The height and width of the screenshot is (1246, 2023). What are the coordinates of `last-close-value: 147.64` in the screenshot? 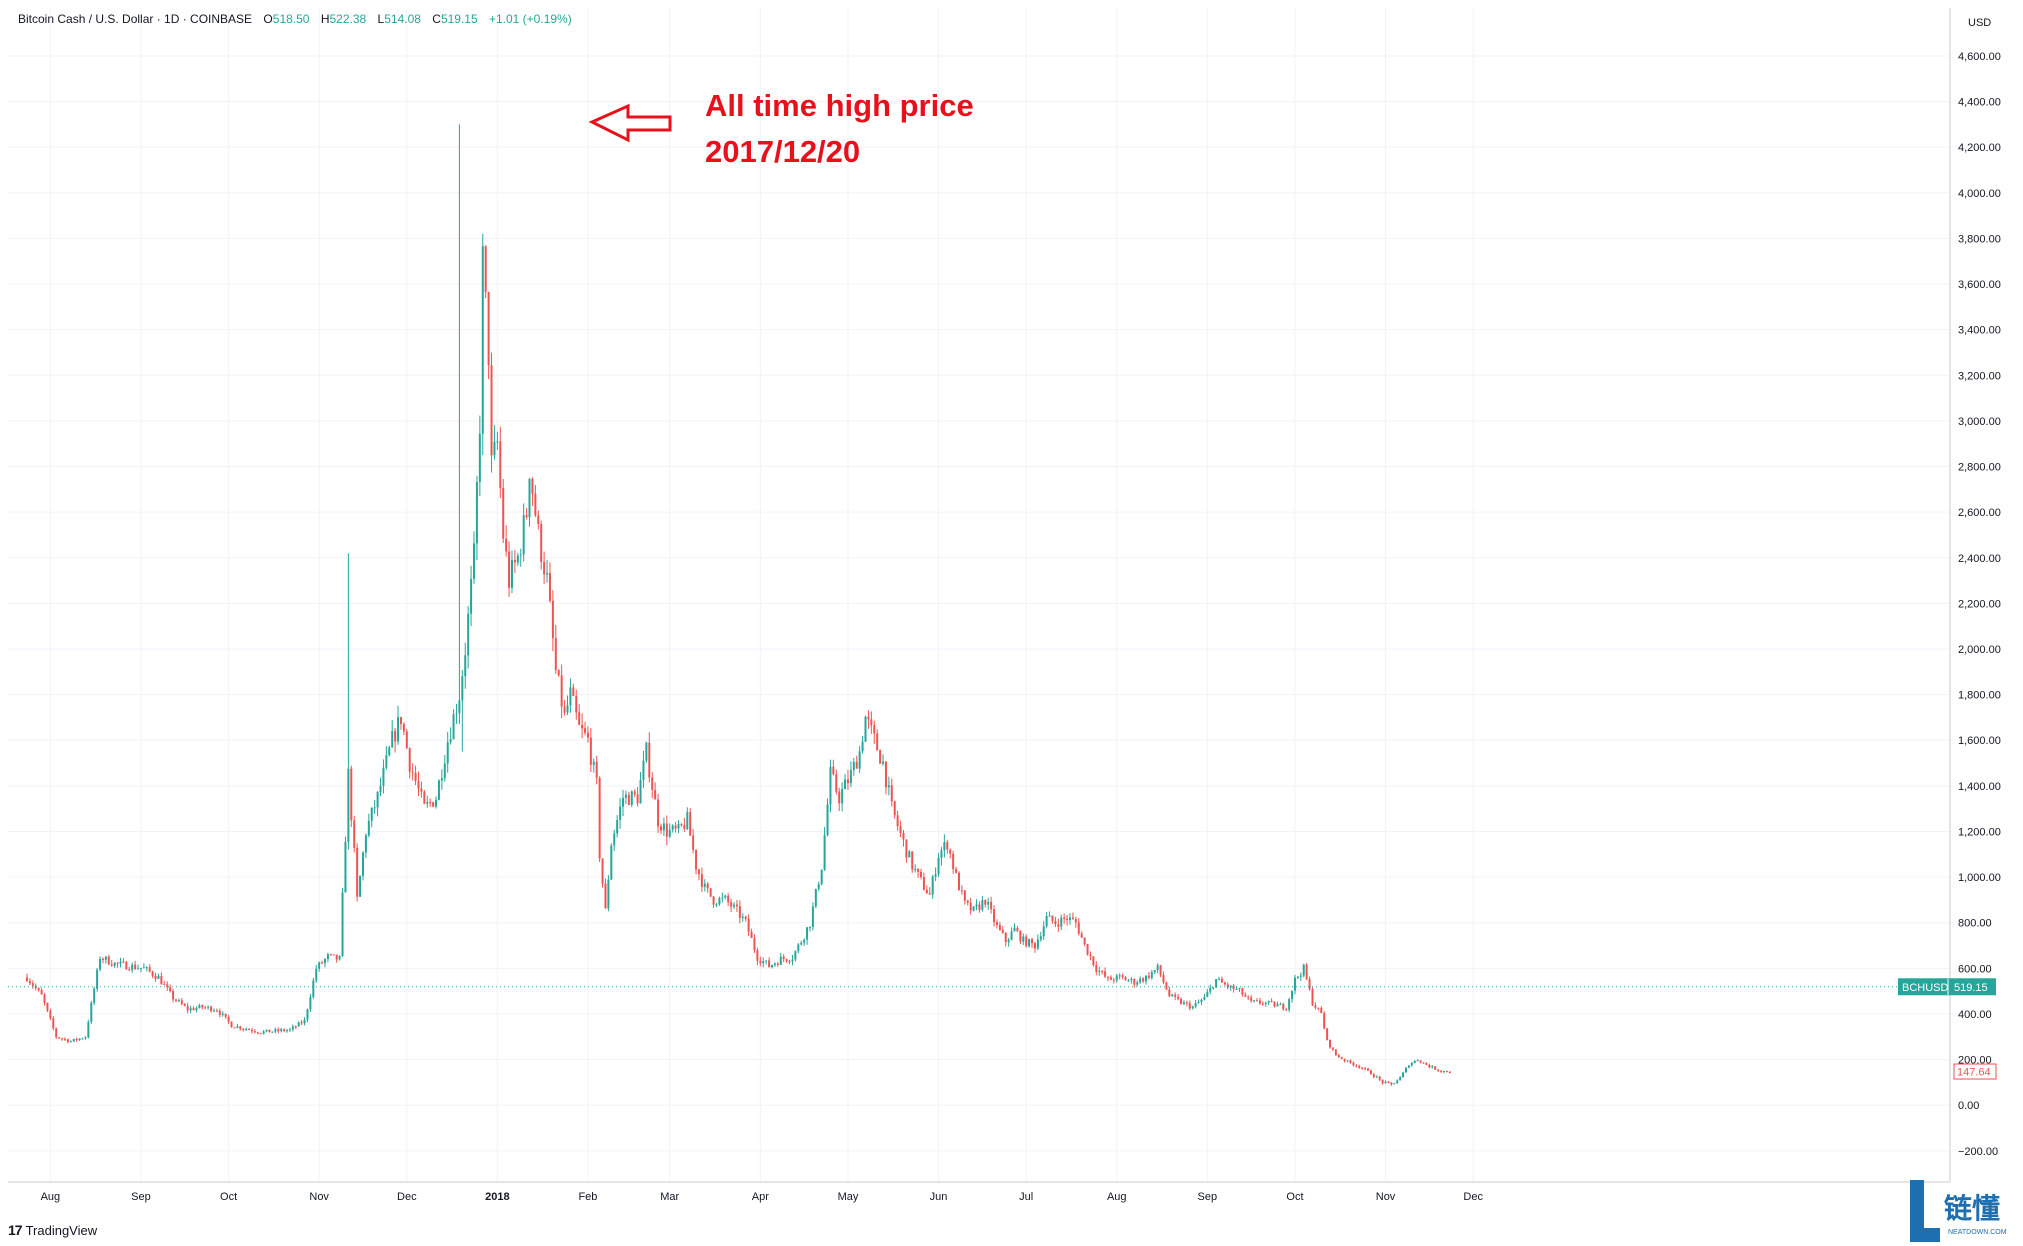 It's located at (1974, 1073).